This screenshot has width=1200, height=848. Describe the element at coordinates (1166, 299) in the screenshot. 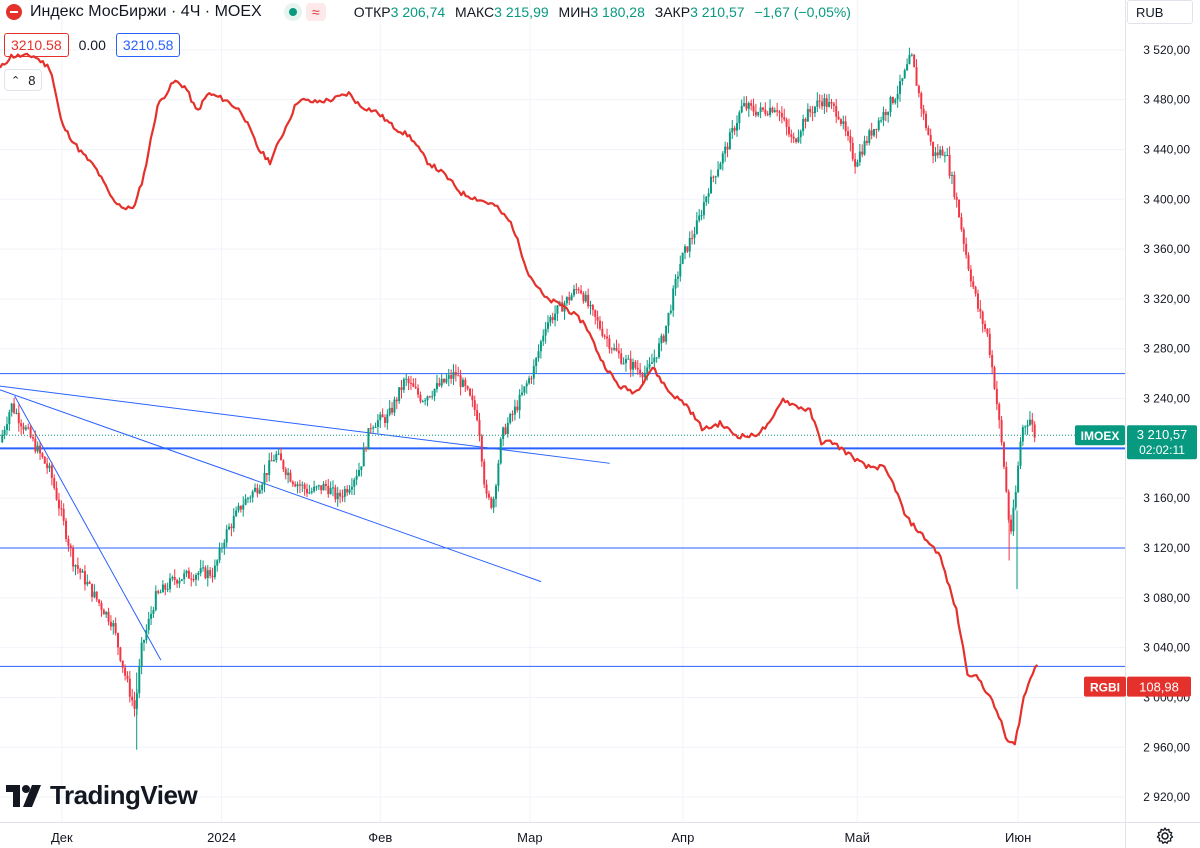

I see `y-tick-label: 3 320,00` at that location.